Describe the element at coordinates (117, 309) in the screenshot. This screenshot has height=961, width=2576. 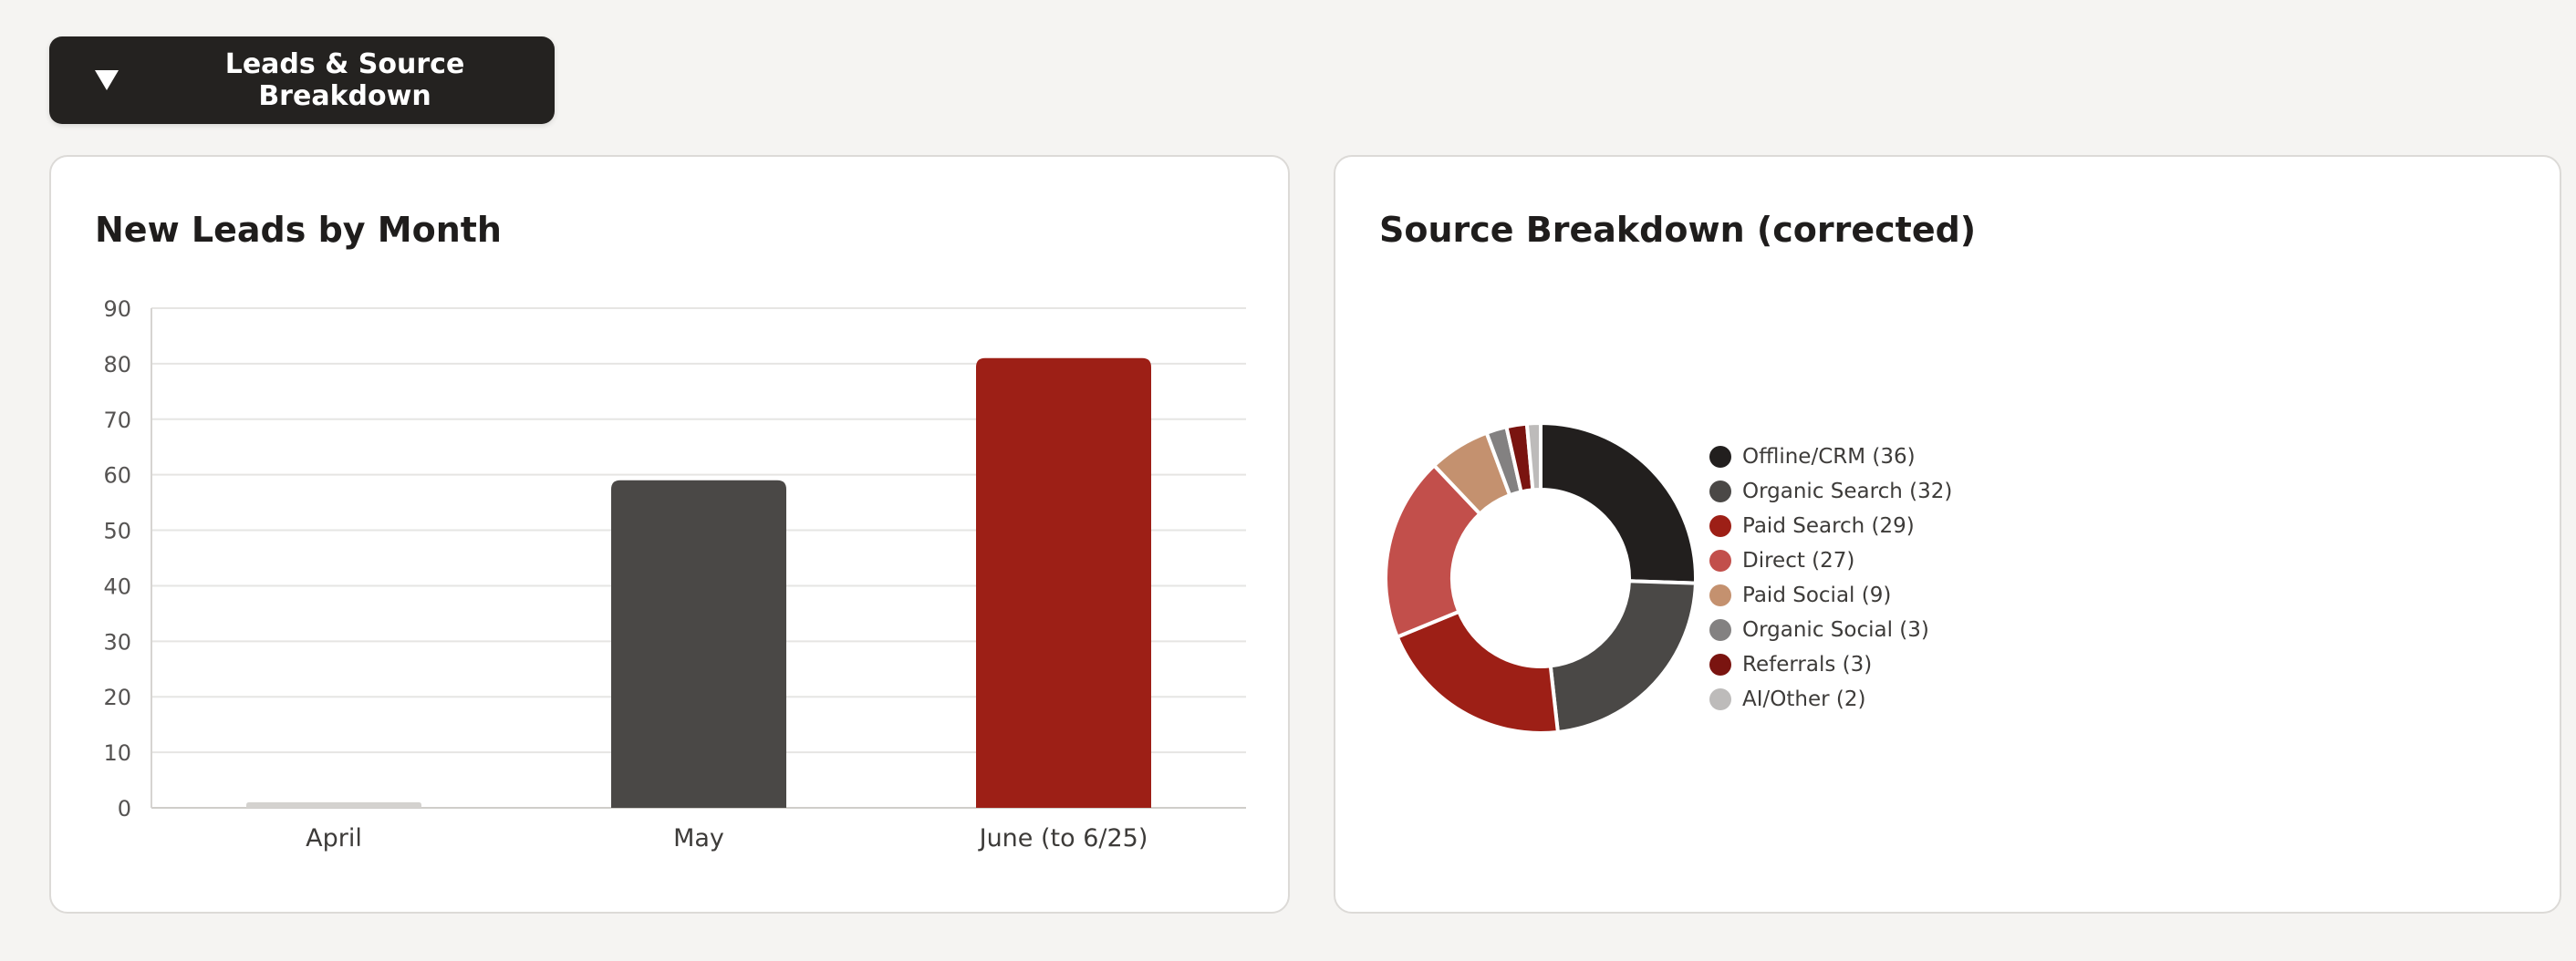
I see `y-tick-label: 90` at that location.